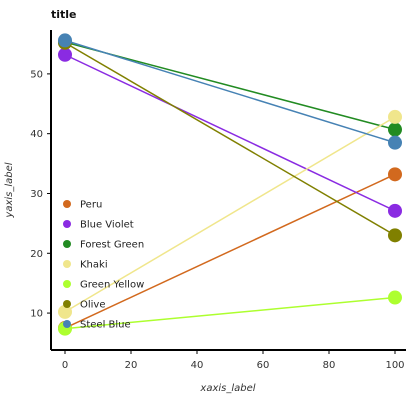 This screenshot has height=400, width=413. I want to click on y-tick-label: 40, so click(36, 134).